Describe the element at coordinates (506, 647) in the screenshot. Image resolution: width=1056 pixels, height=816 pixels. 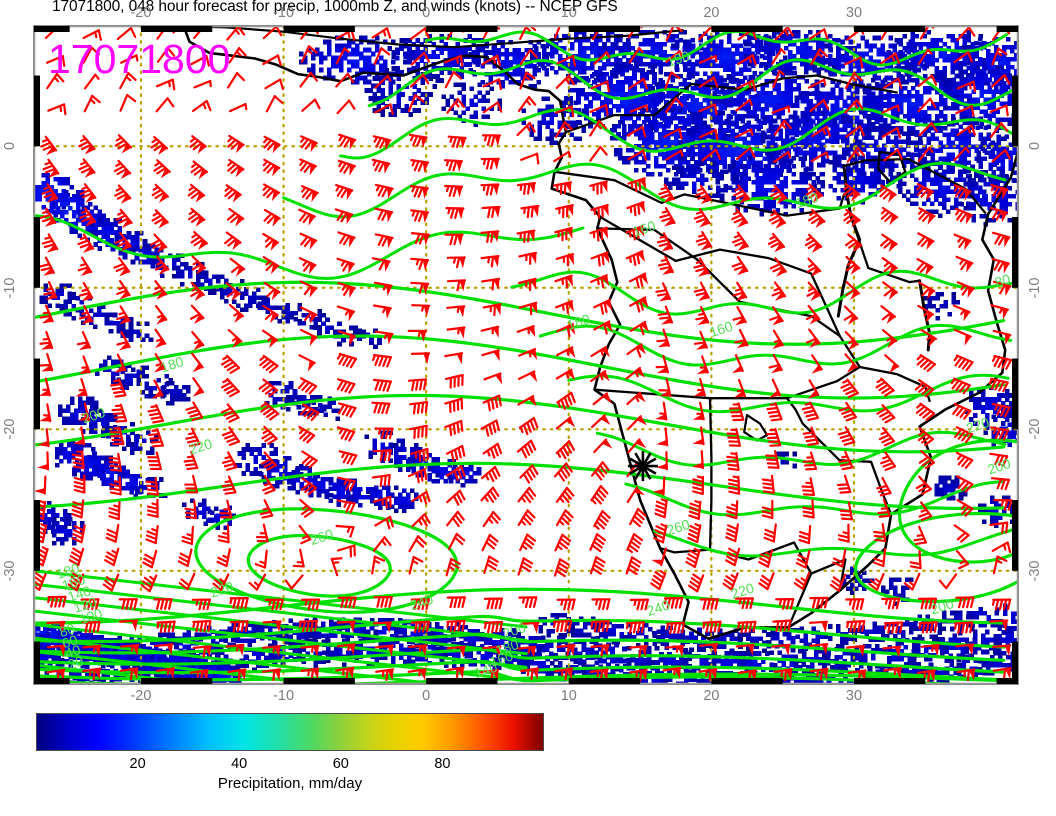
I see `contour-label-7: 180` at that location.